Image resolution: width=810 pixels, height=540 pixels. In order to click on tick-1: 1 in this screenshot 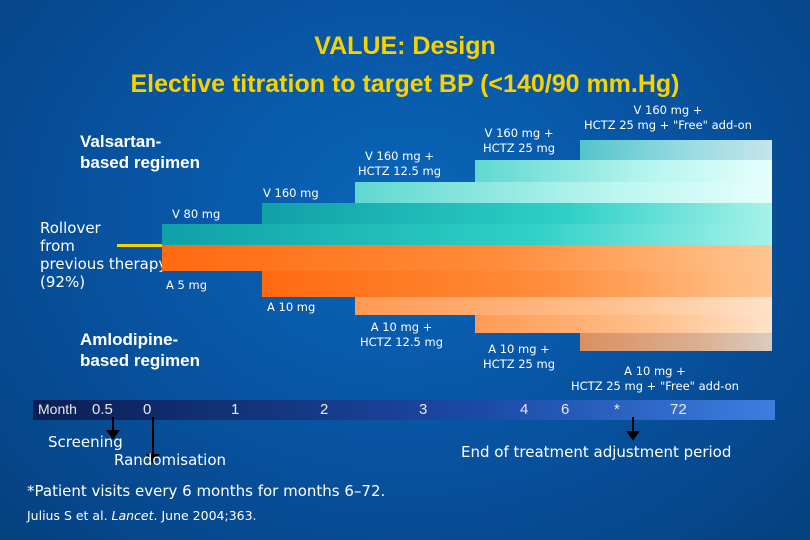, I will do `click(235, 409)`.